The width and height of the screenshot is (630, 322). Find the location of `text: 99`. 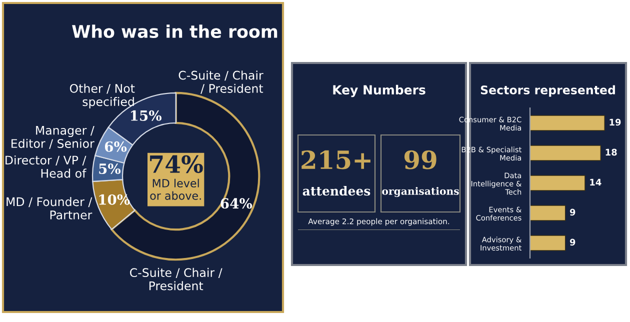

text: 99 is located at coordinates (420, 160).